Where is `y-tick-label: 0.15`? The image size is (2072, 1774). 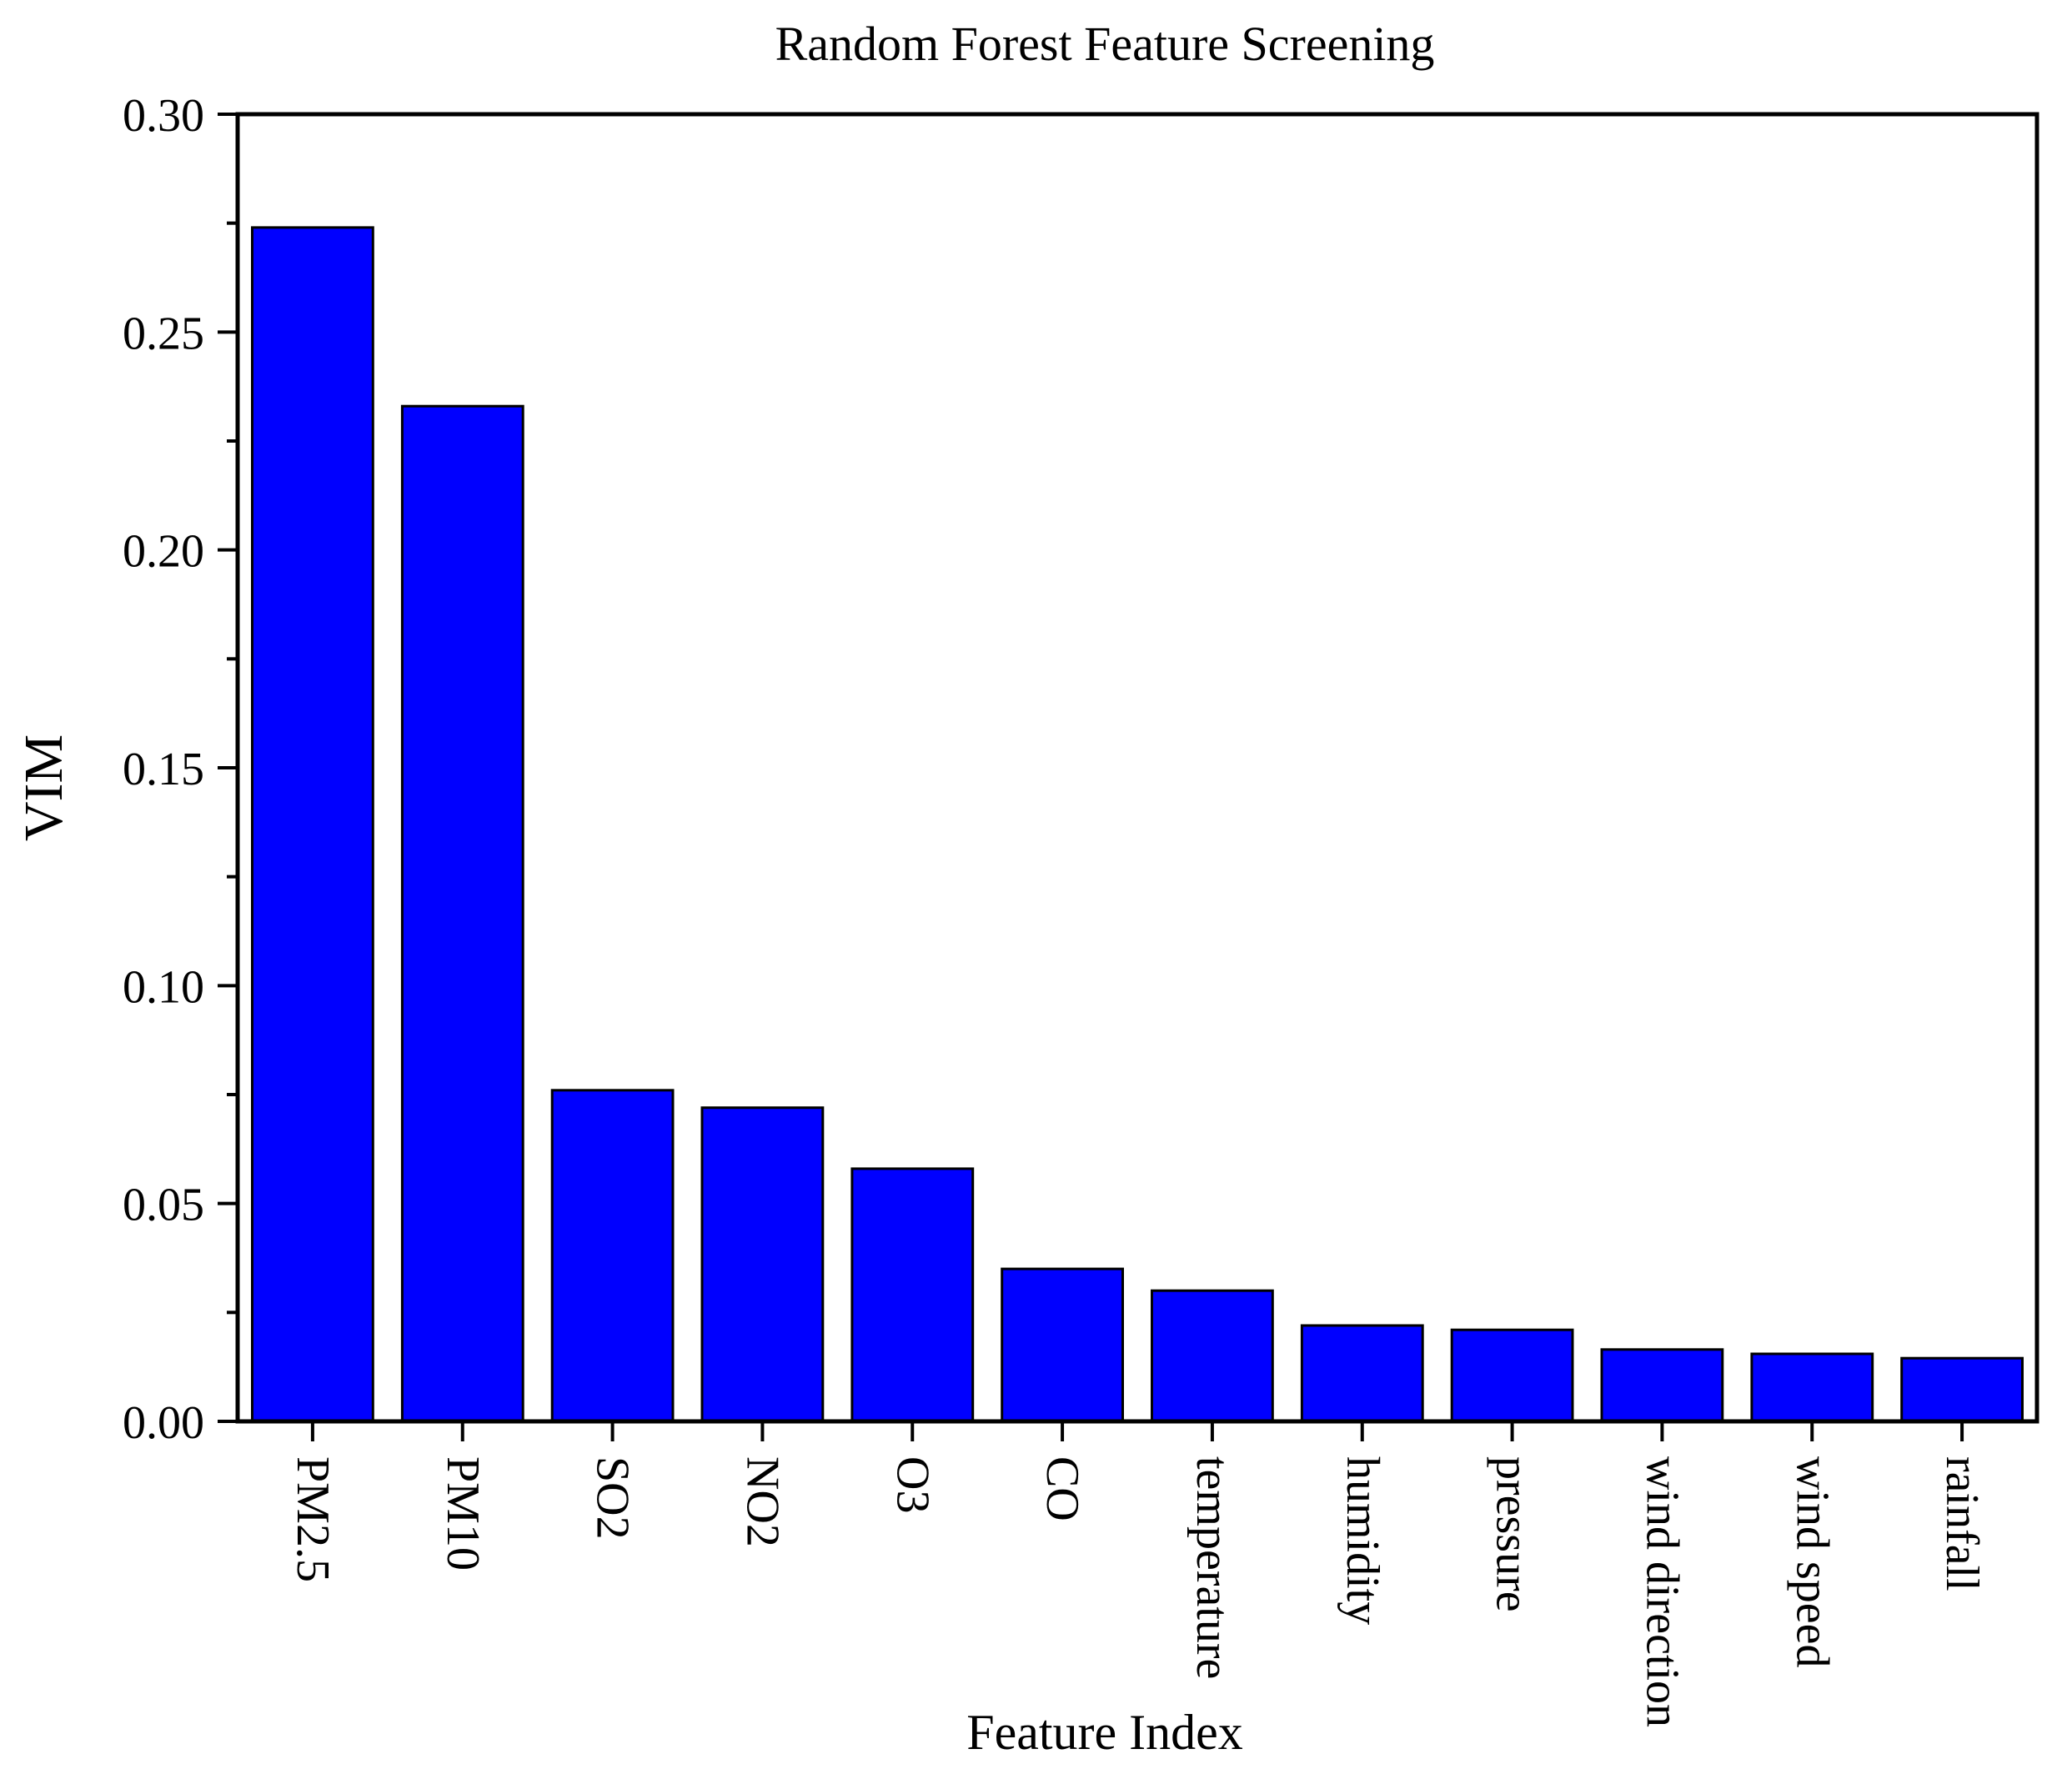
y-tick-label: 0.15 is located at coordinates (163, 769).